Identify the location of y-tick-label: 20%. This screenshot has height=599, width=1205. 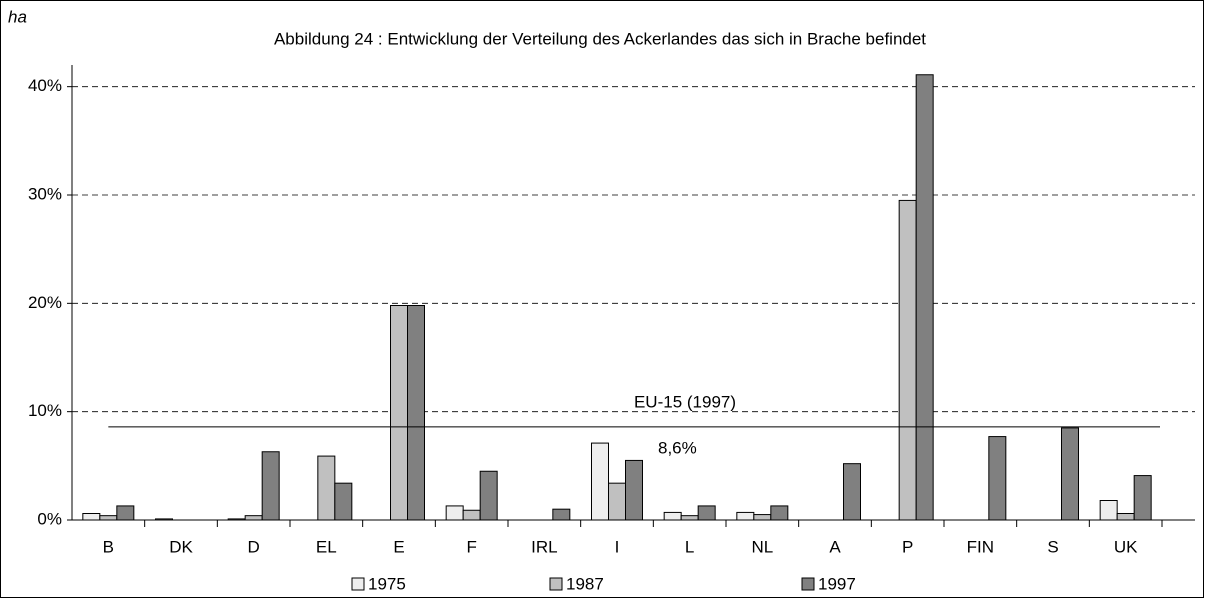
(45, 302).